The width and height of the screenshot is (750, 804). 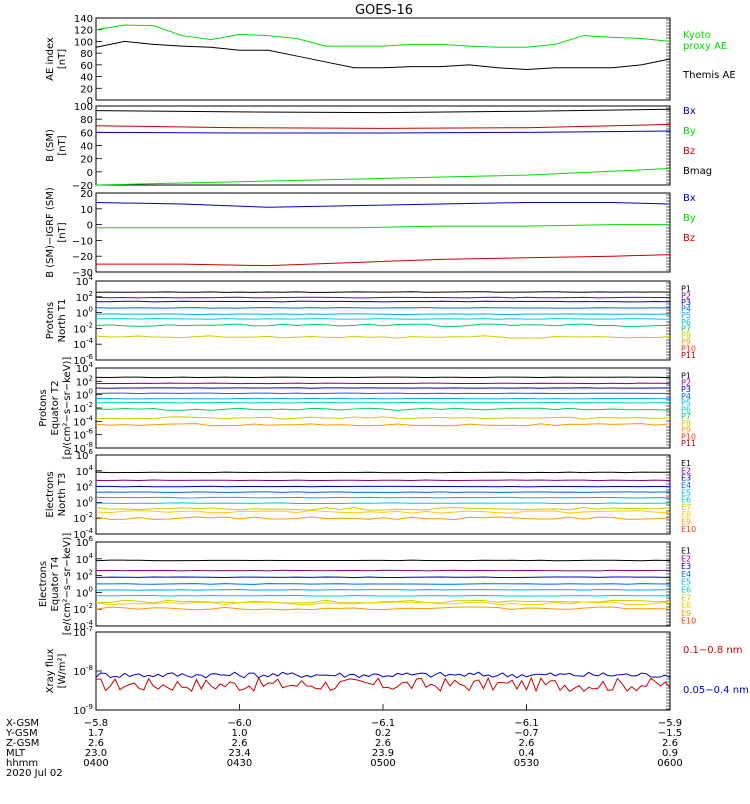 I want to click on x-row-value: 0530, so click(x=526, y=763).